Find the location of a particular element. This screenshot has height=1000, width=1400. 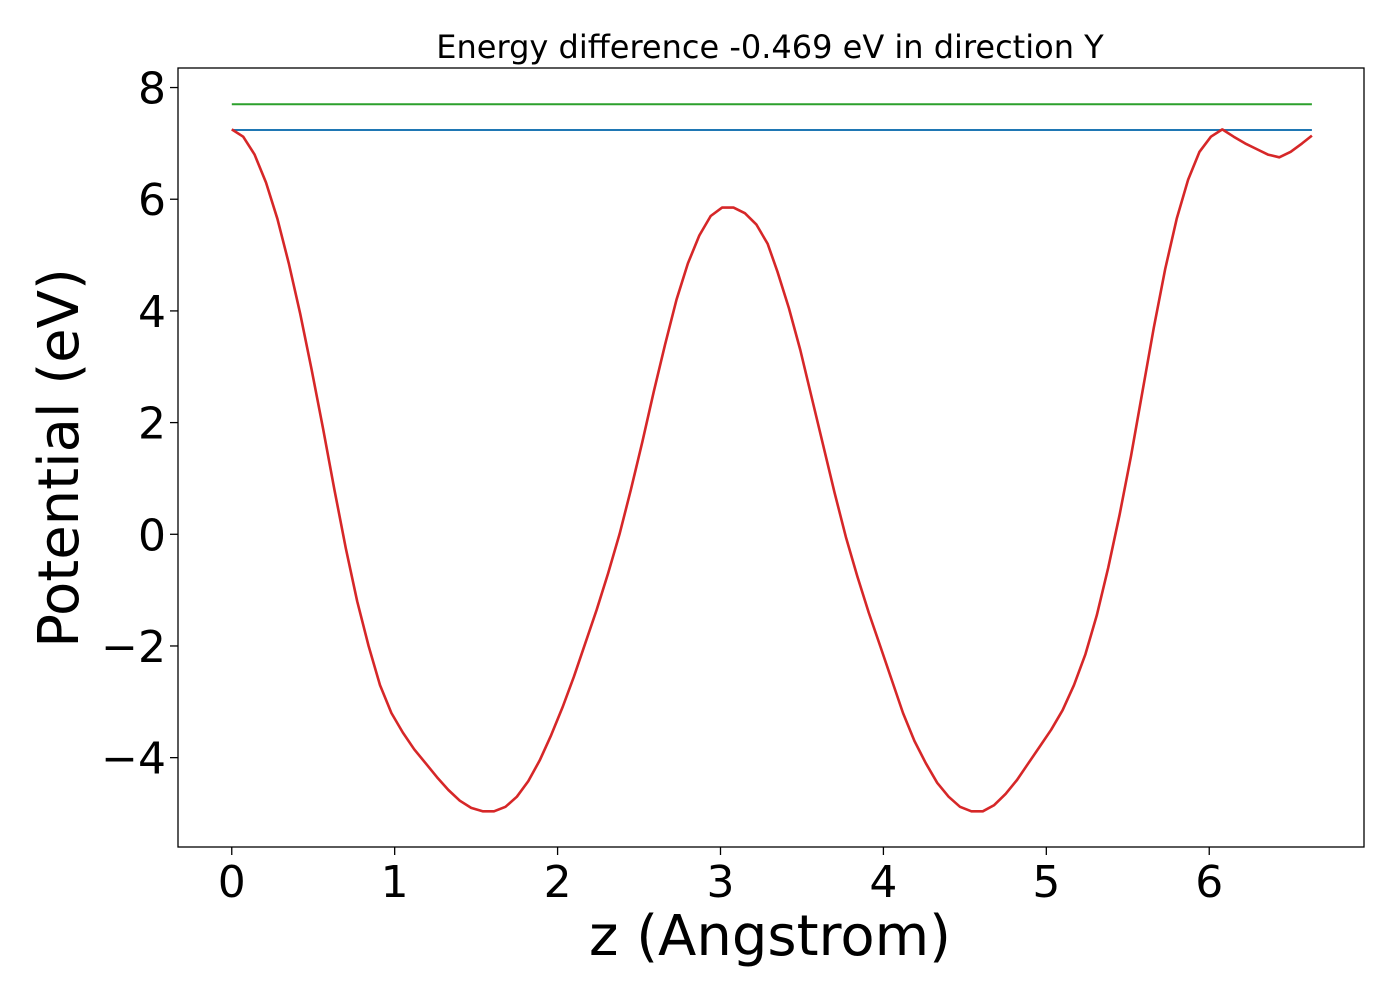

y-axis-label: Potential (eV) is located at coordinates (59, 458).